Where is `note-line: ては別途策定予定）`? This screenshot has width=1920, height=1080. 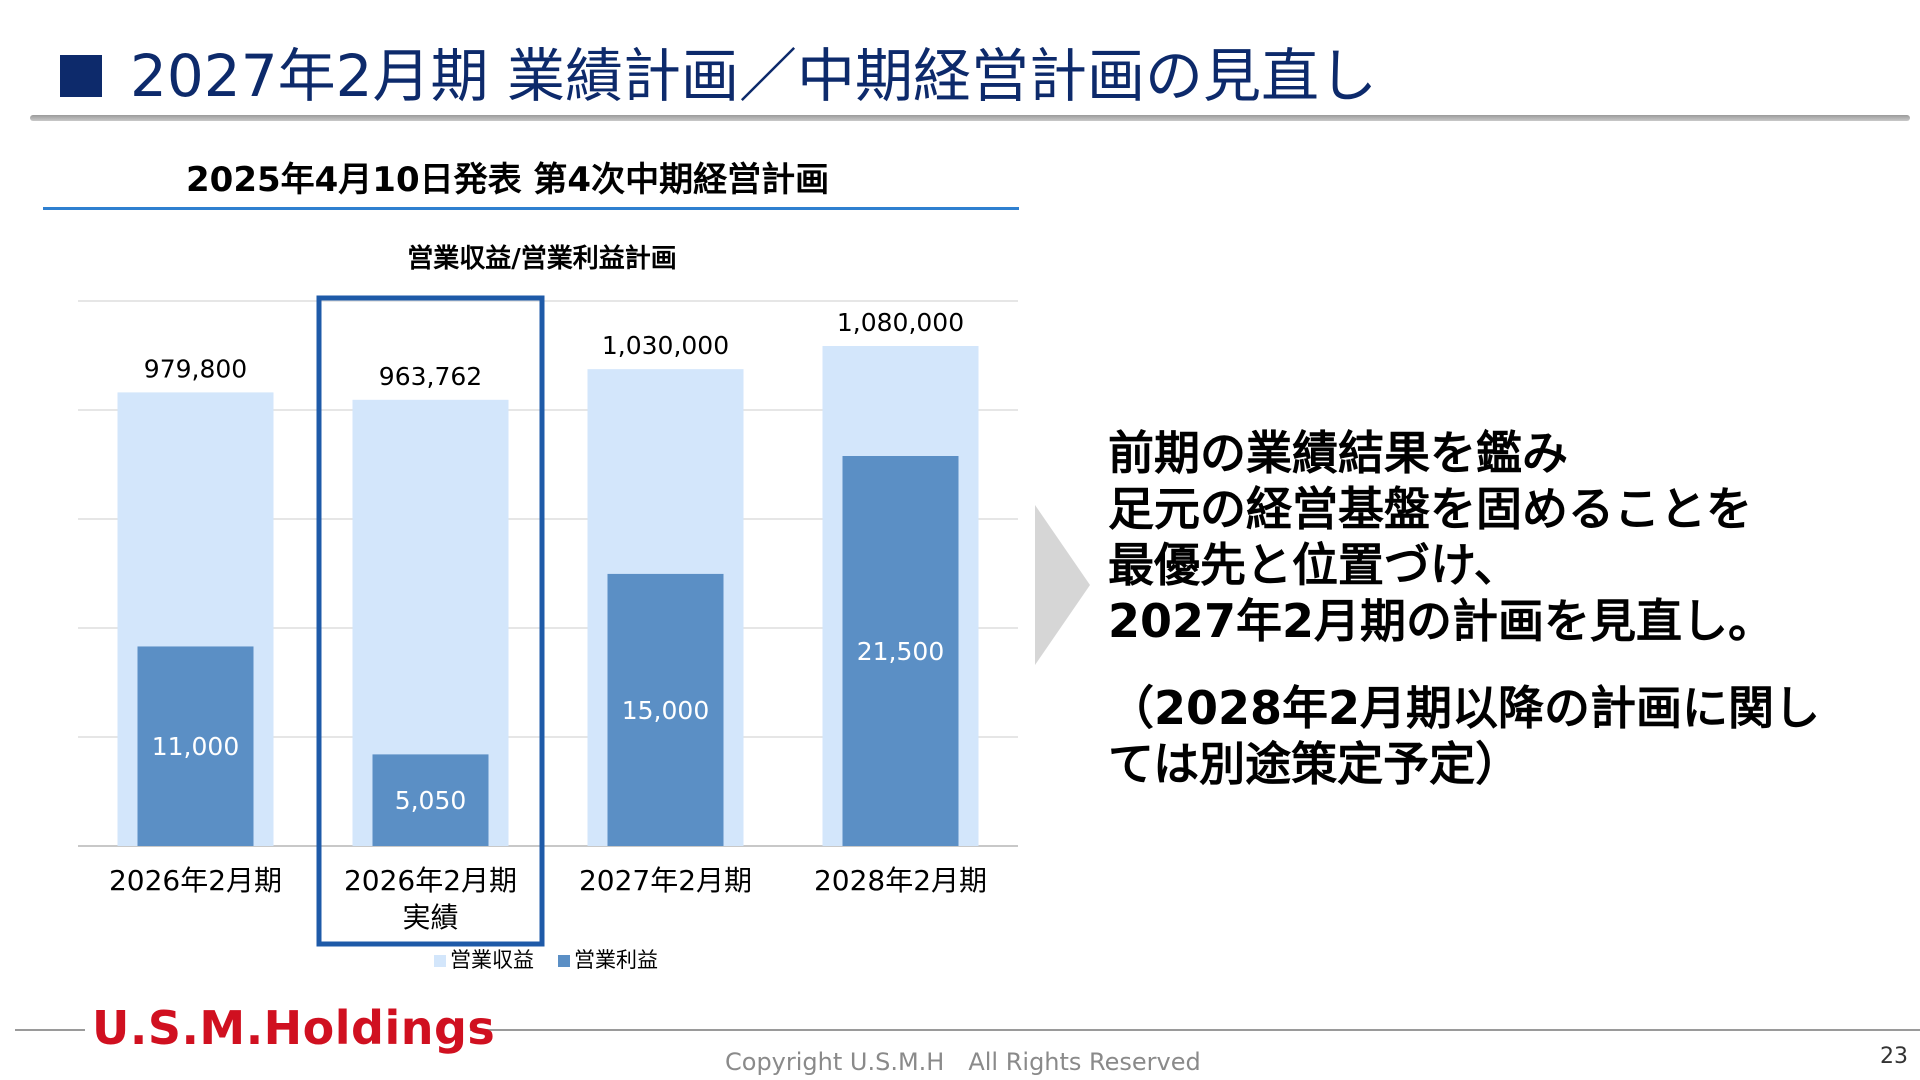 note-line: ては別途策定予定） is located at coordinates (1315, 764).